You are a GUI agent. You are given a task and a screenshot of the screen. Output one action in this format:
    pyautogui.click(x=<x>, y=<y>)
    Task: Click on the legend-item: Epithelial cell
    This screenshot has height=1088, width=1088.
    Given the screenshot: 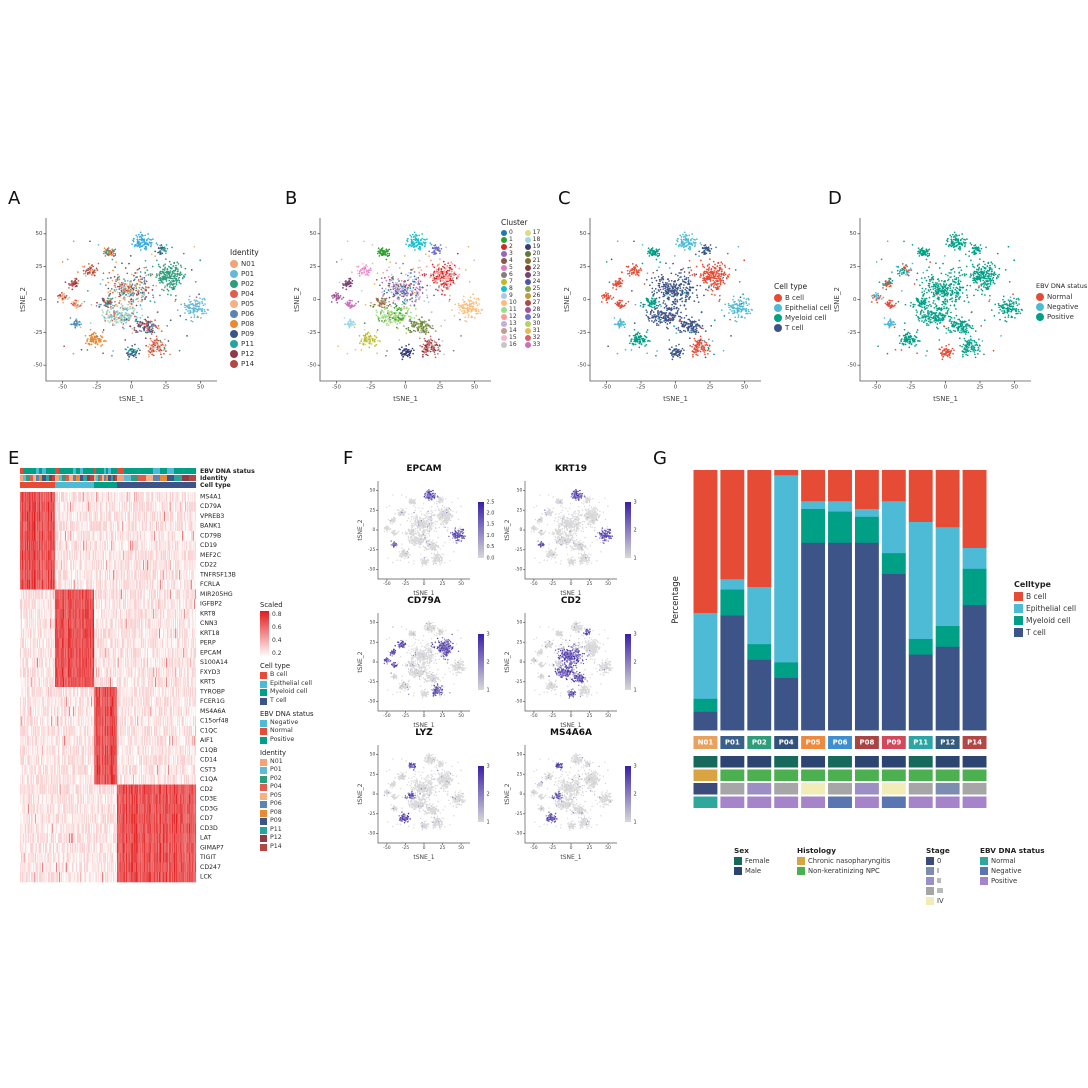 What is the action you would take?
    pyautogui.click(x=803, y=308)
    